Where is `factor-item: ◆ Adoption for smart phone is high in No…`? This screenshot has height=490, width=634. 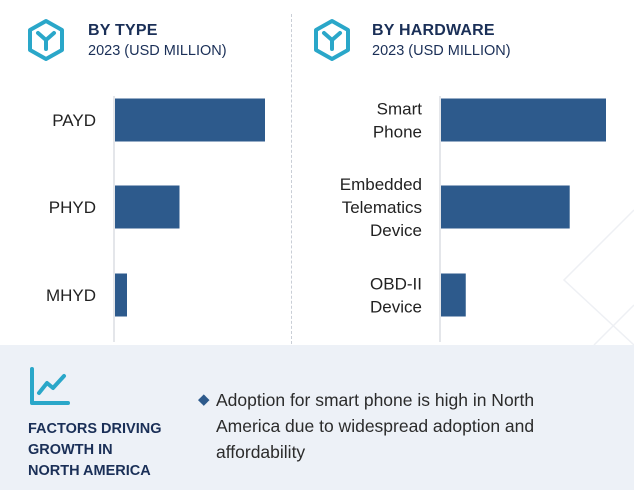 factor-item: ◆ Adoption for smart phone is high in No… is located at coordinates (396, 426).